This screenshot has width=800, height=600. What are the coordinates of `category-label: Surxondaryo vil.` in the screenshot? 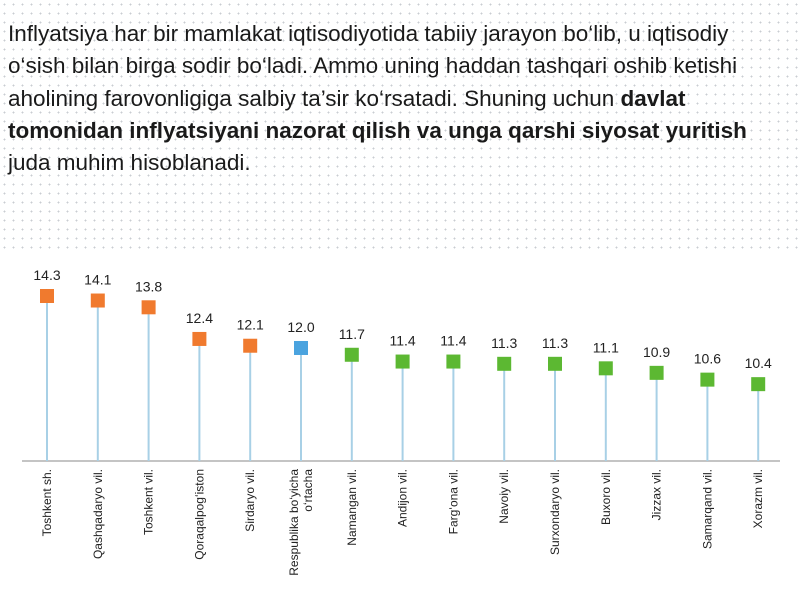 It's located at (555, 512).